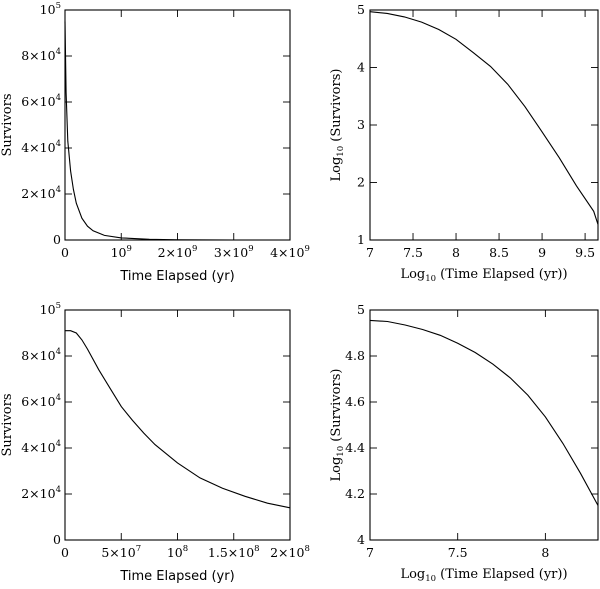  I want to click on y-tick-label: 4.6, so click(355, 401).